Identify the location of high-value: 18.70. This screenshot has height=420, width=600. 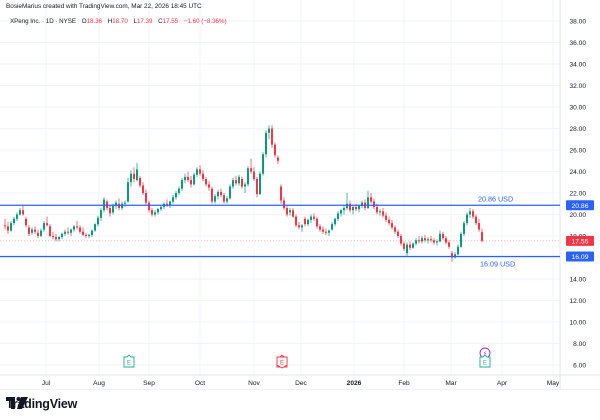
(120, 21).